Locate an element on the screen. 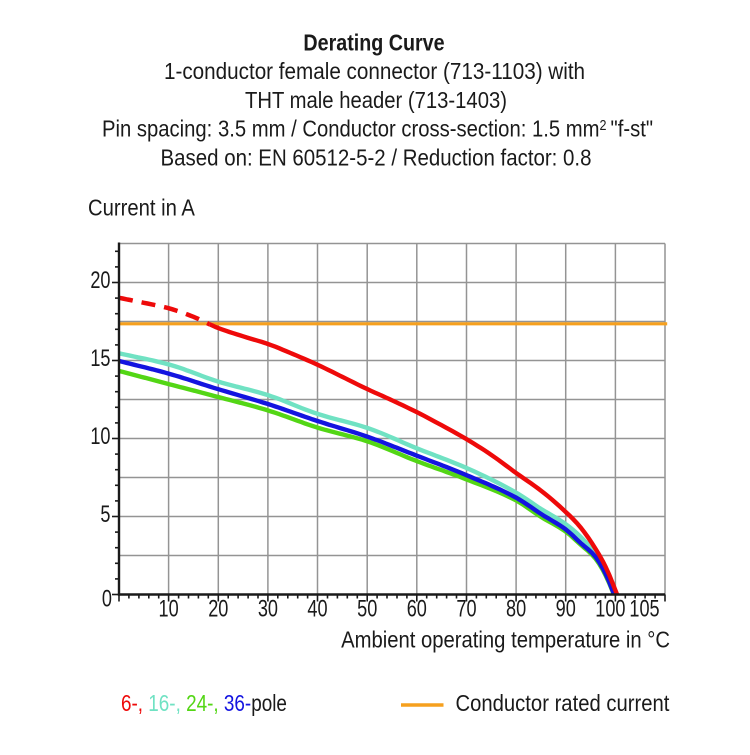 Image resolution: width=750 pixels, height=755 pixels. svg-text: Current in A is located at coordinates (141, 207).